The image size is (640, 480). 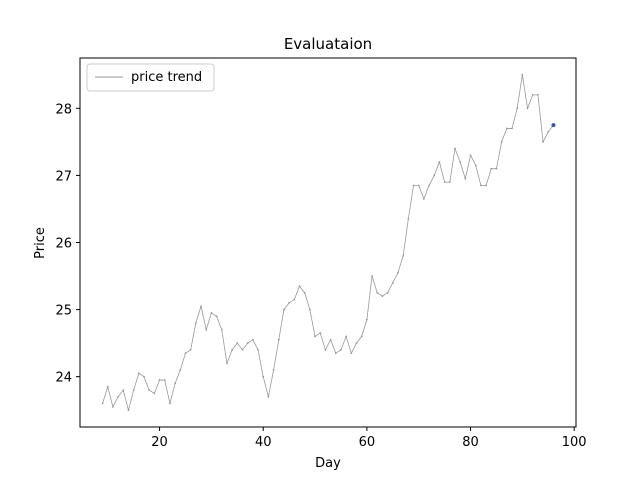 What do you see at coordinates (367, 442) in the screenshot?
I see `x-tick-label: 60` at bounding box center [367, 442].